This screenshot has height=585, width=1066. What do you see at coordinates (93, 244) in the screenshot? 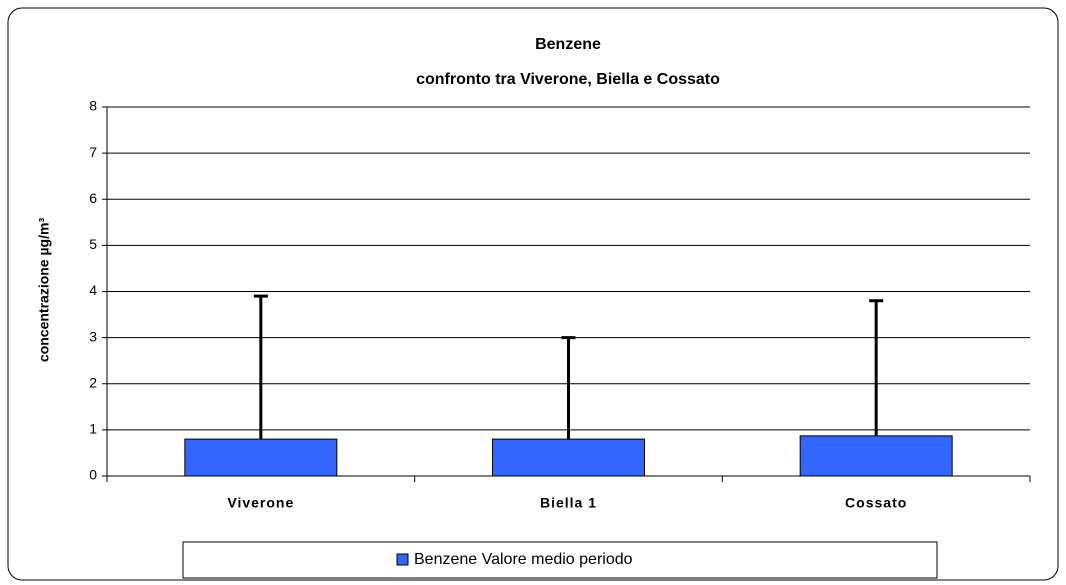
I see `y-tick-label: 5` at bounding box center [93, 244].